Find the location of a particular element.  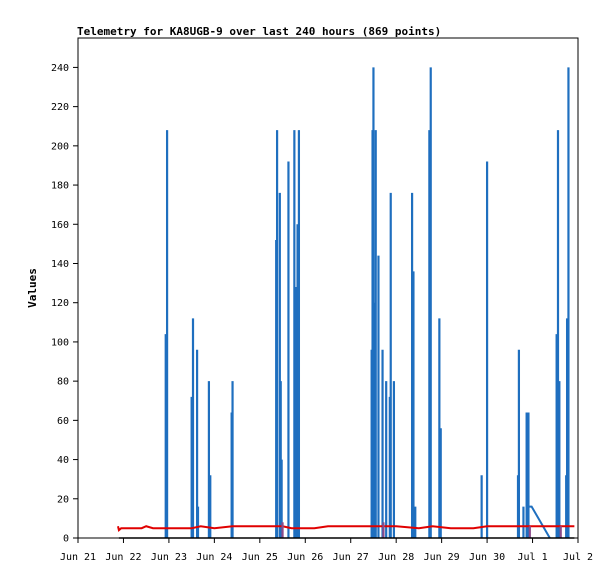

y-tick-label: 100 is located at coordinates (60, 342).